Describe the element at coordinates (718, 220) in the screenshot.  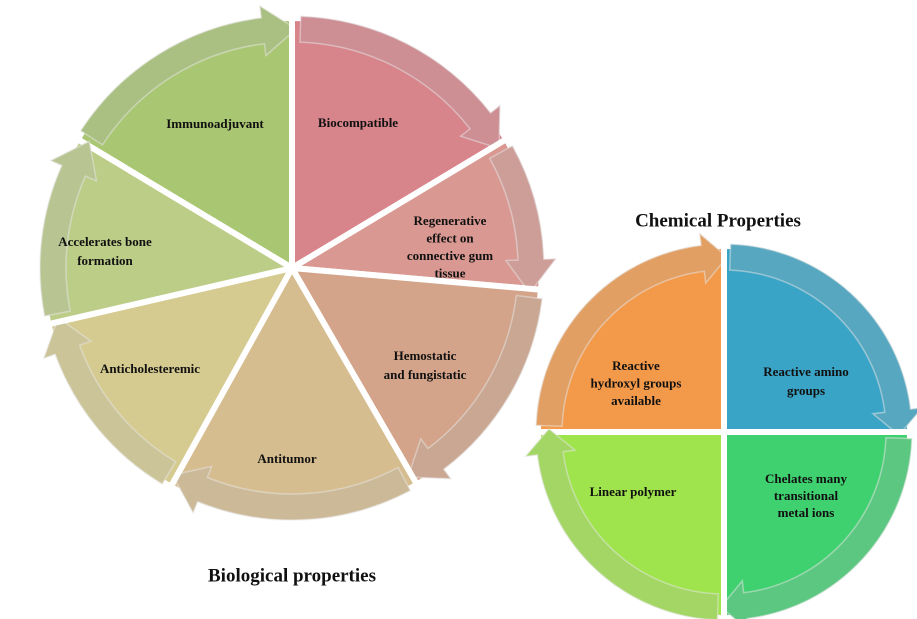
I see `chemical-title: Chemical Properties` at that location.